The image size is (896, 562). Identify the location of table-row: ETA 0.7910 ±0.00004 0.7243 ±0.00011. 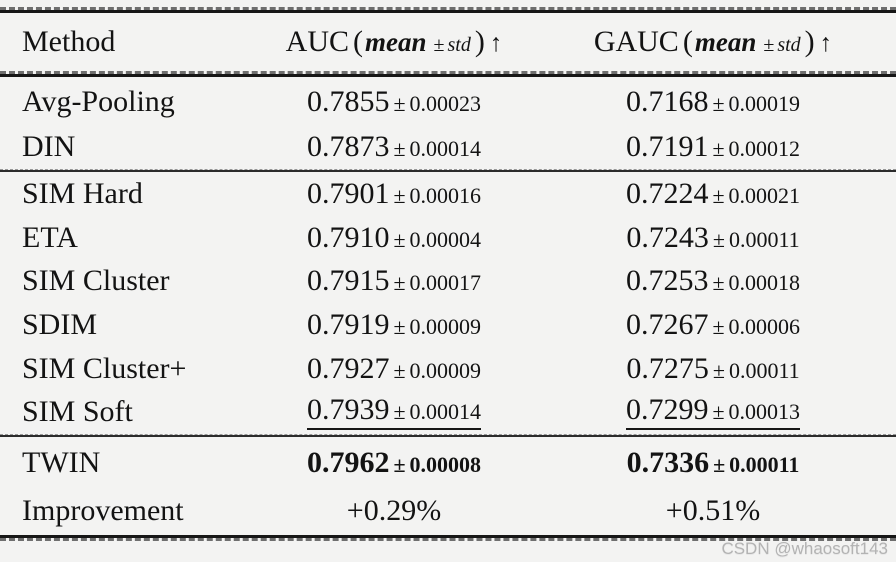
(448, 238).